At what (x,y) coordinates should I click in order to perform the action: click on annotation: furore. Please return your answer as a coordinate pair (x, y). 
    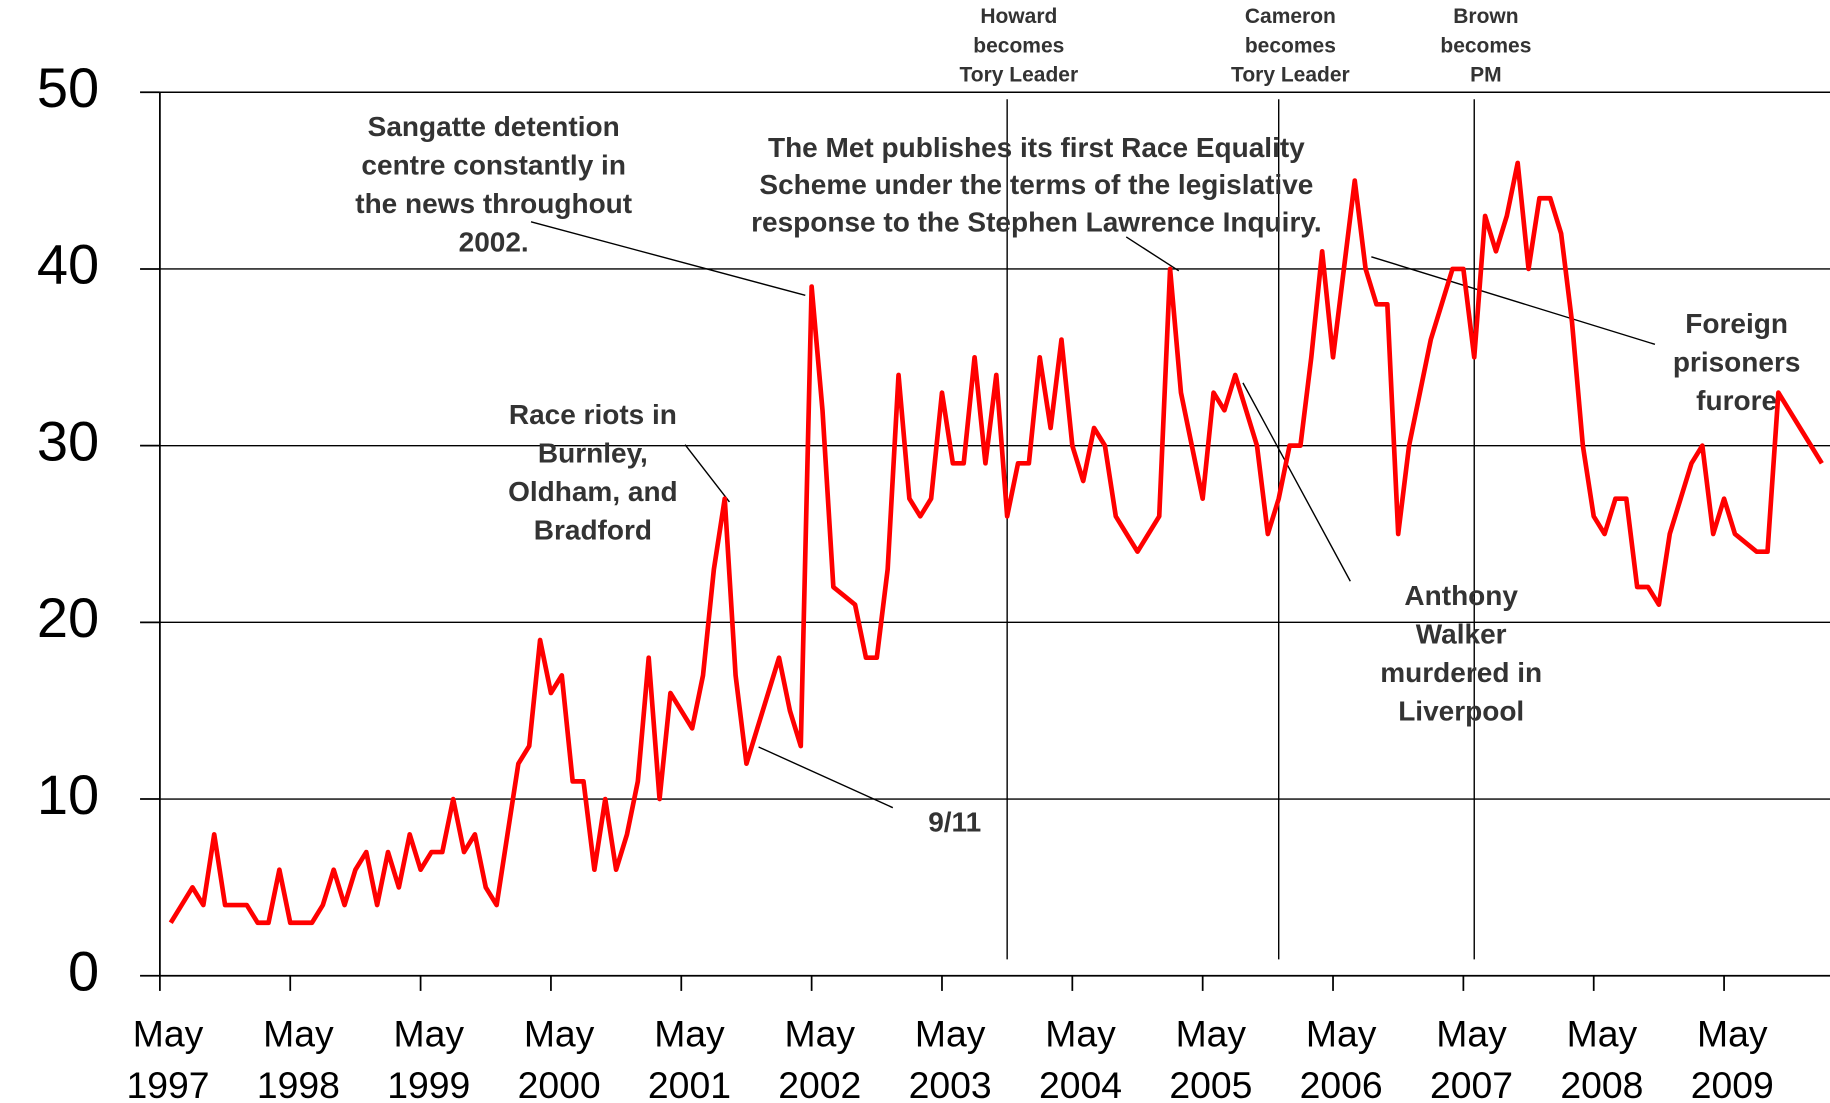
    Looking at the image, I should click on (1736, 400).